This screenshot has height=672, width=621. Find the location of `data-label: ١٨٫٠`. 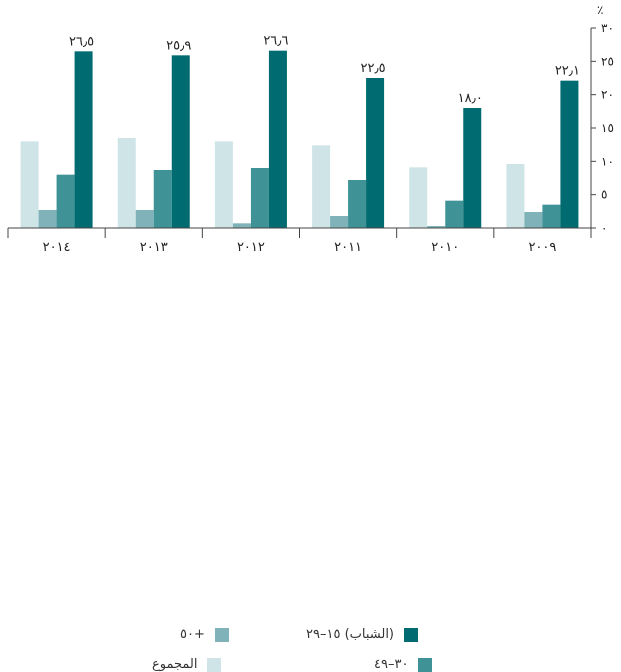

data-label: ١٨٫٠ is located at coordinates (470, 98).